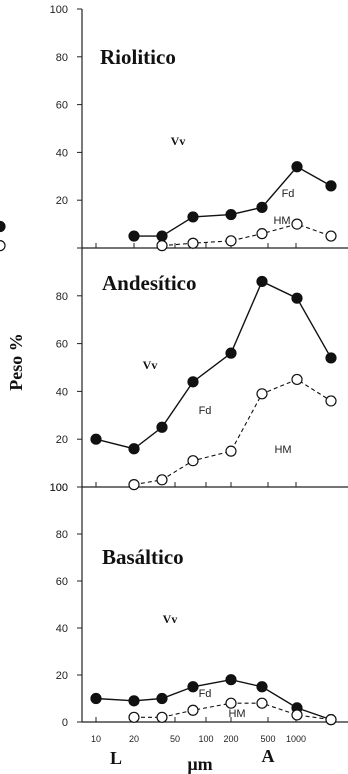 Image resolution: width=348 pixels, height=774 pixels. I want to click on x-tick-label: 100, so click(205, 739).